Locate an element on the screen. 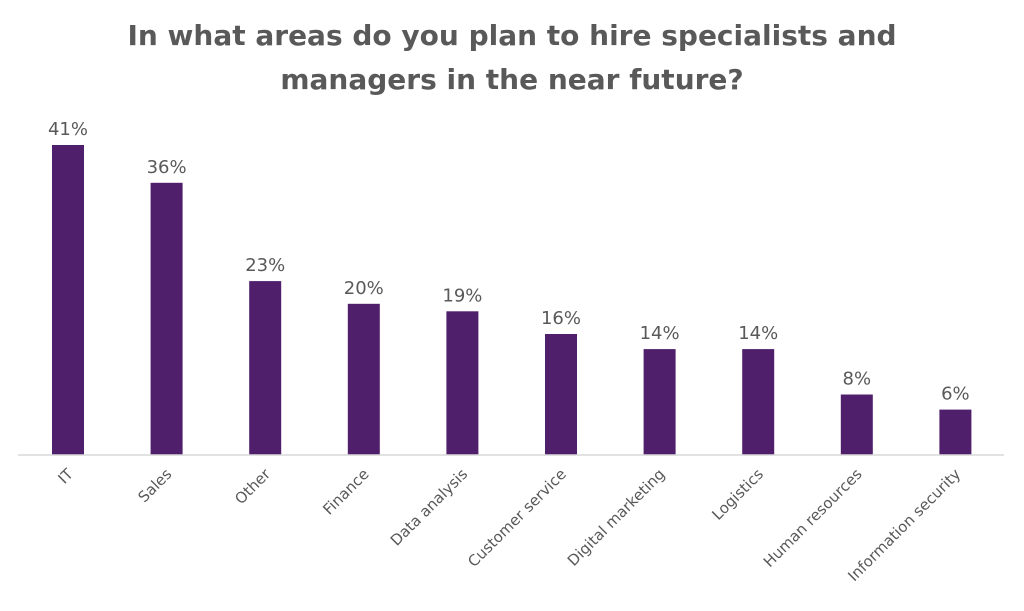 The width and height of the screenshot is (1024, 611). data-label-finance: 20% is located at coordinates (364, 288).